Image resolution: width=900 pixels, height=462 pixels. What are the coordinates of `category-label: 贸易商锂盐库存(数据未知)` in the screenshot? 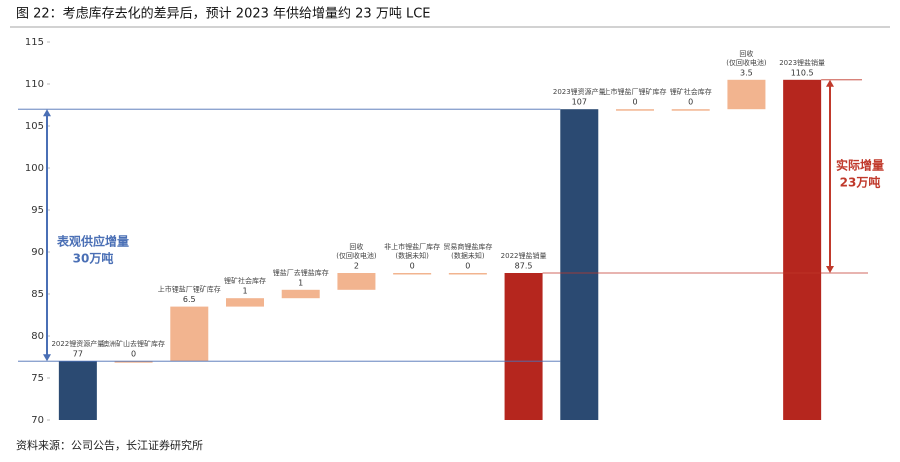 It's located at (467, 251).